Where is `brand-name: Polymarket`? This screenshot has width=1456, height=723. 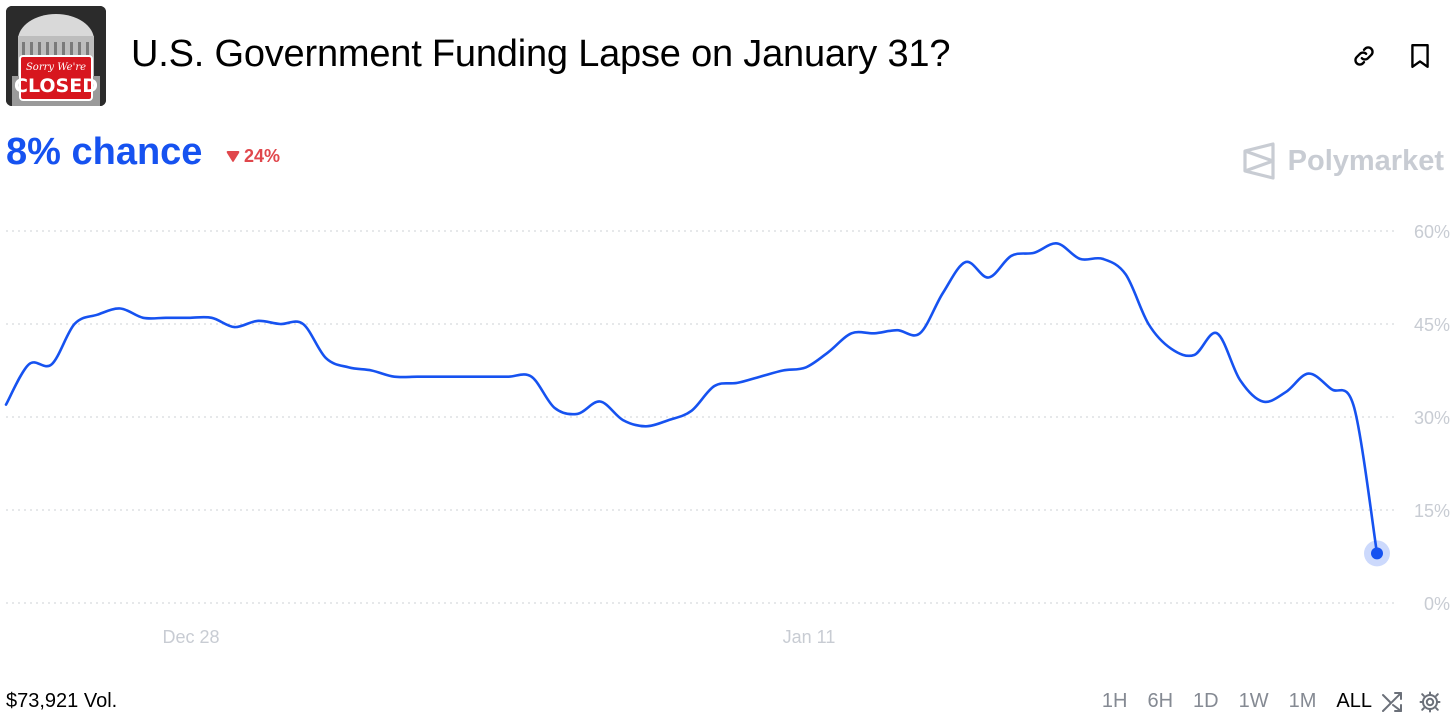
brand-name: Polymarket is located at coordinates (1365, 160).